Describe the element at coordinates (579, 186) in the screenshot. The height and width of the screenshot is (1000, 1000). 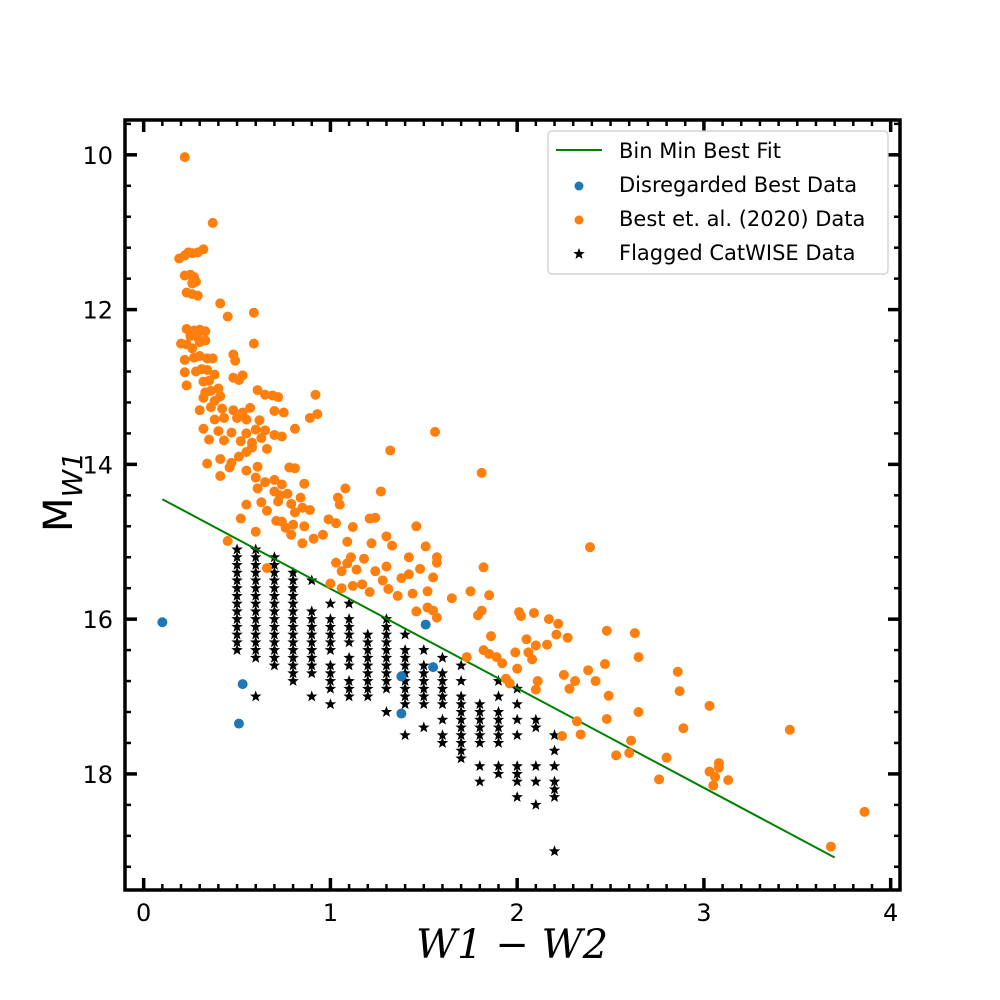
I see `legend-swatch-disregarded` at that location.